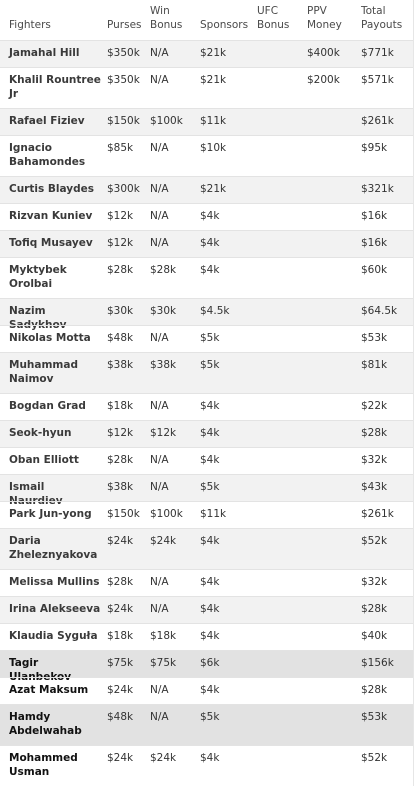 The height and width of the screenshot is (795, 415). Describe the element at coordinates (50, 514) in the screenshot. I see `cell-name: Park Jun-yong` at that location.